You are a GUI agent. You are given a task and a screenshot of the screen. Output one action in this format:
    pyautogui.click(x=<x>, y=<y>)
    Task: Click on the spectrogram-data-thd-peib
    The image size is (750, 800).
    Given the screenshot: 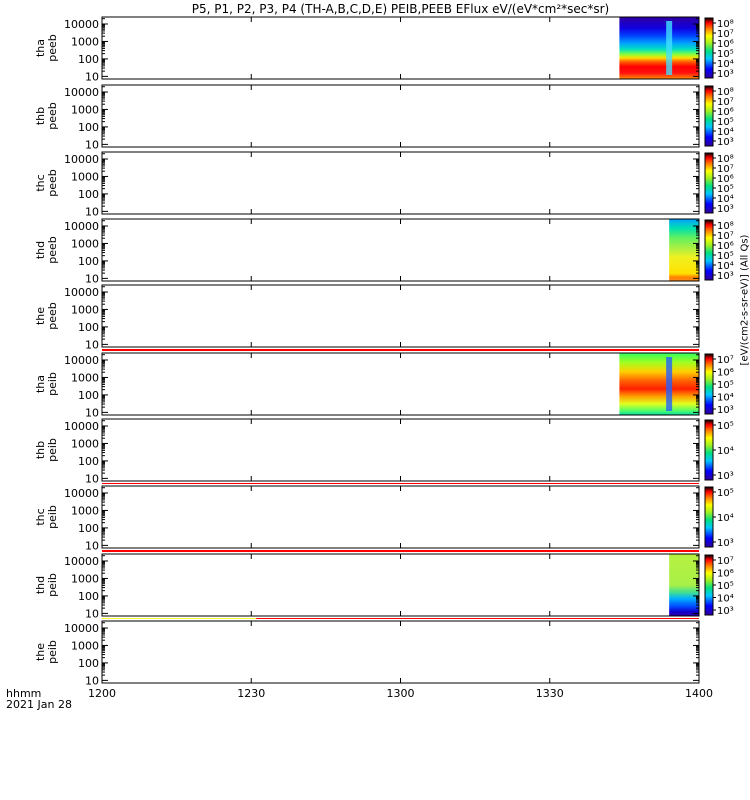 What is the action you would take?
    pyautogui.click(x=684, y=585)
    